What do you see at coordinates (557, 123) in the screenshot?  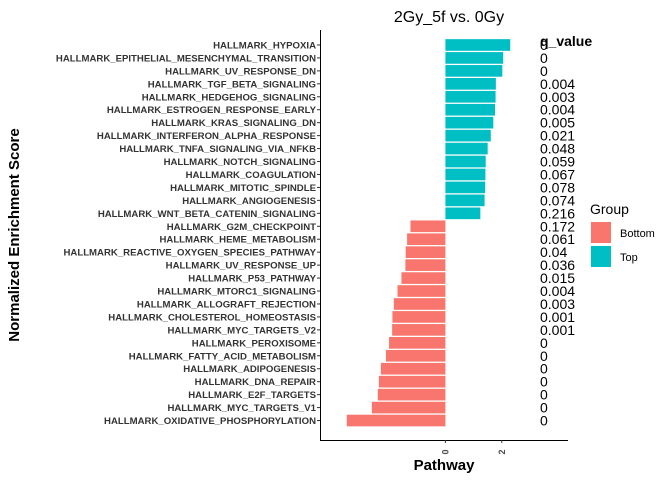 I see `q-value-label: 0.005` at bounding box center [557, 123].